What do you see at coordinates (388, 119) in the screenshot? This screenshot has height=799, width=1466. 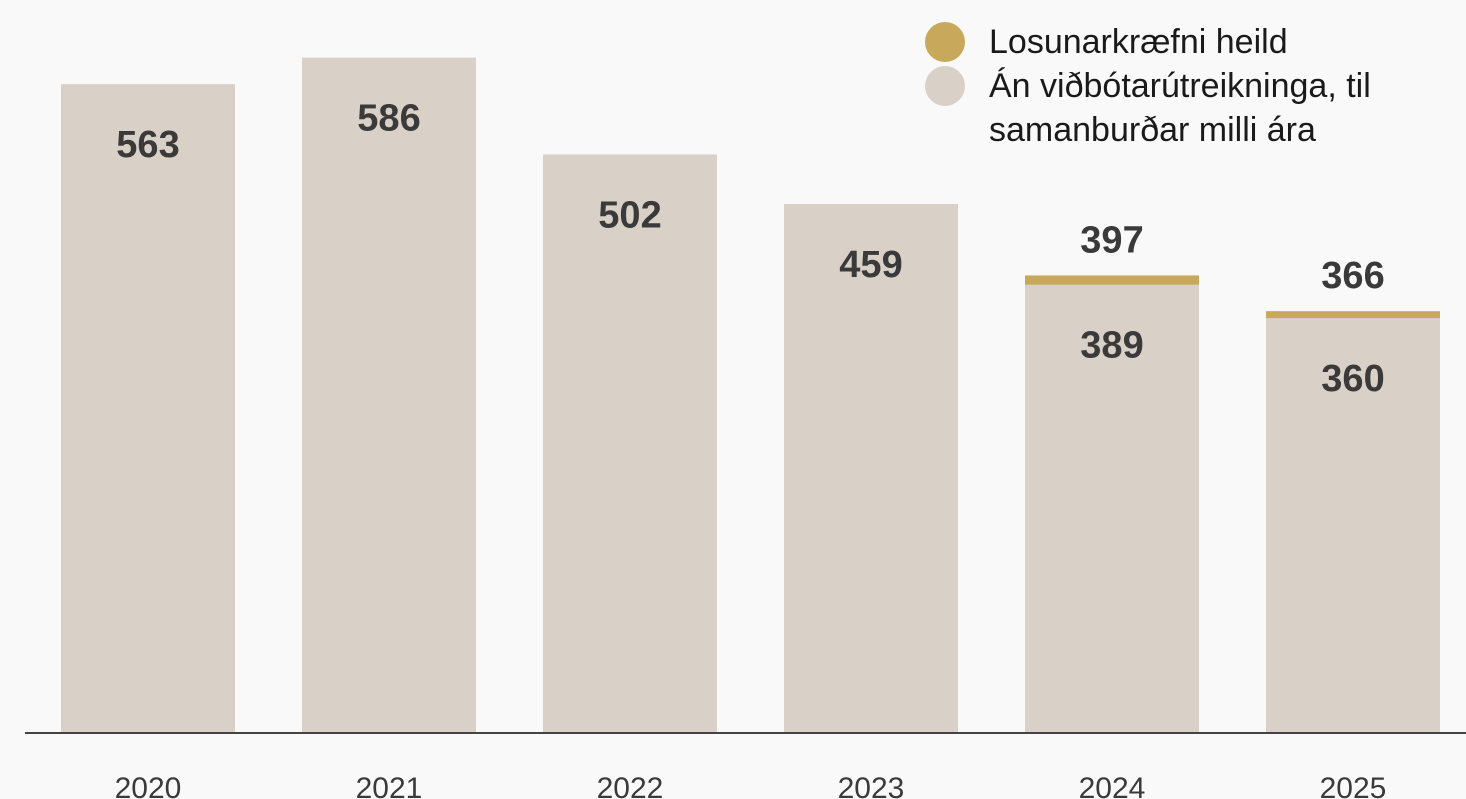 I see `value-label: 586` at bounding box center [388, 119].